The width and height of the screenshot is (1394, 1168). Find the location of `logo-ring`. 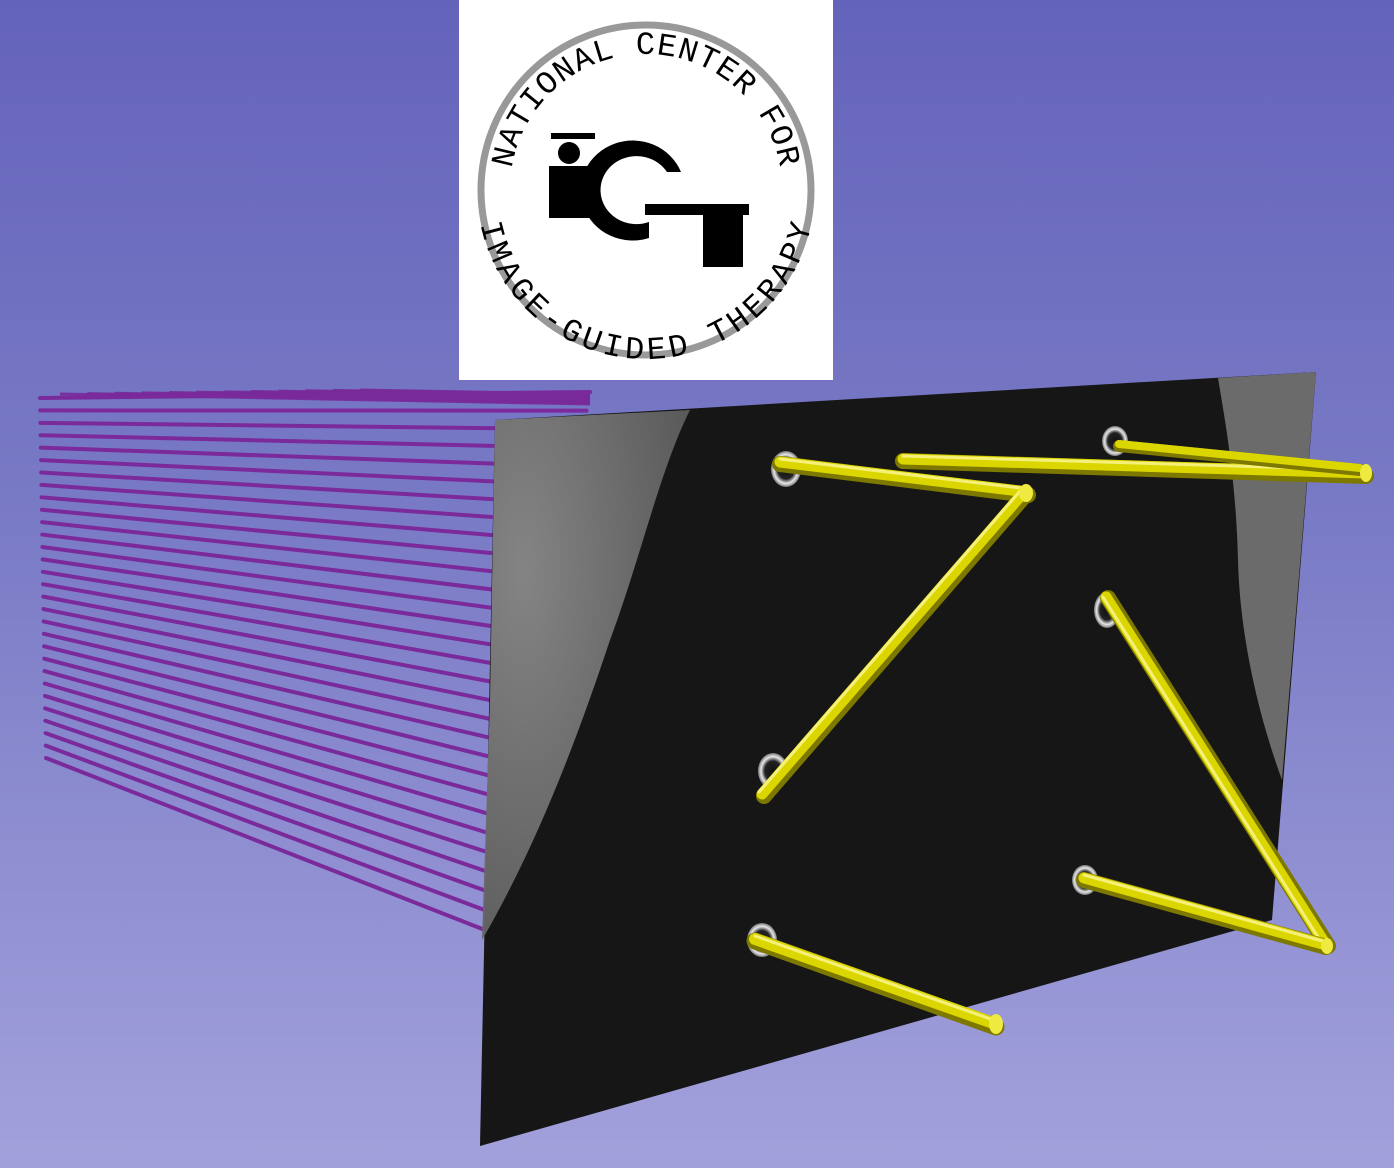

logo-ring is located at coordinates (646, 190).